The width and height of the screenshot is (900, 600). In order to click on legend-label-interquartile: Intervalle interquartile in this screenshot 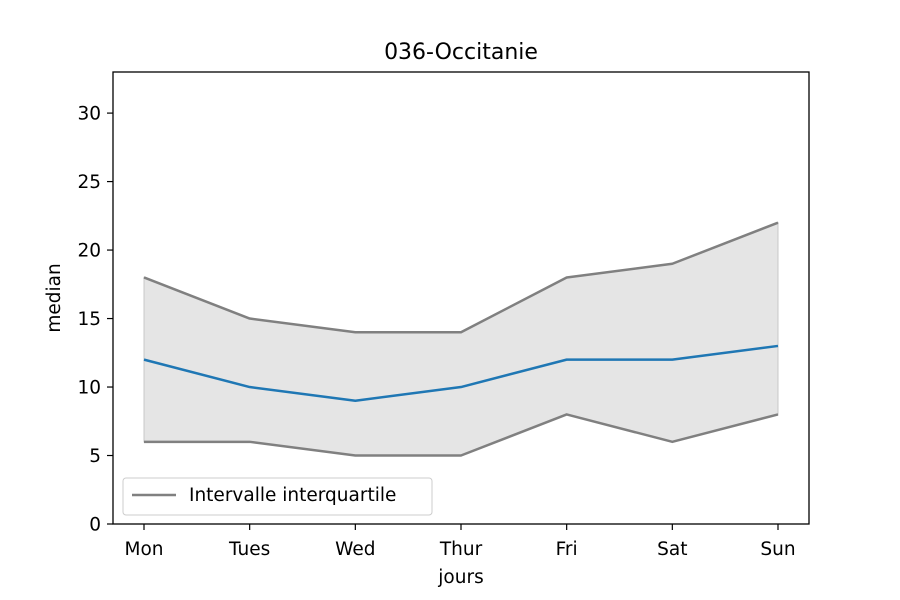, I will do `click(292, 495)`.